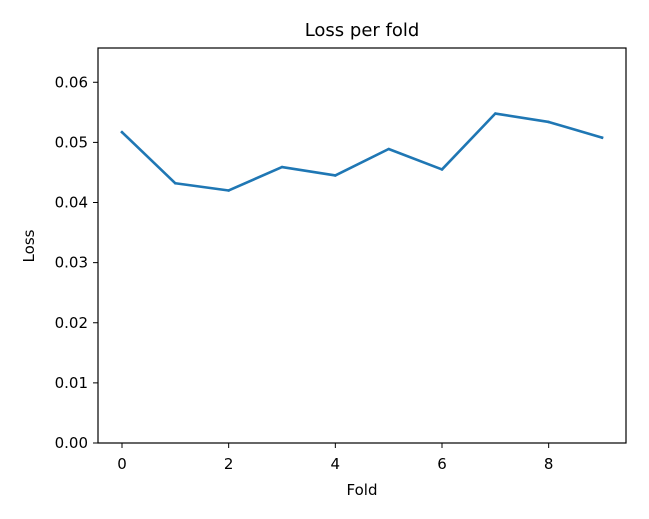 The image size is (649, 519). I want to click on y-tick-label: 0.02, so click(71, 323).